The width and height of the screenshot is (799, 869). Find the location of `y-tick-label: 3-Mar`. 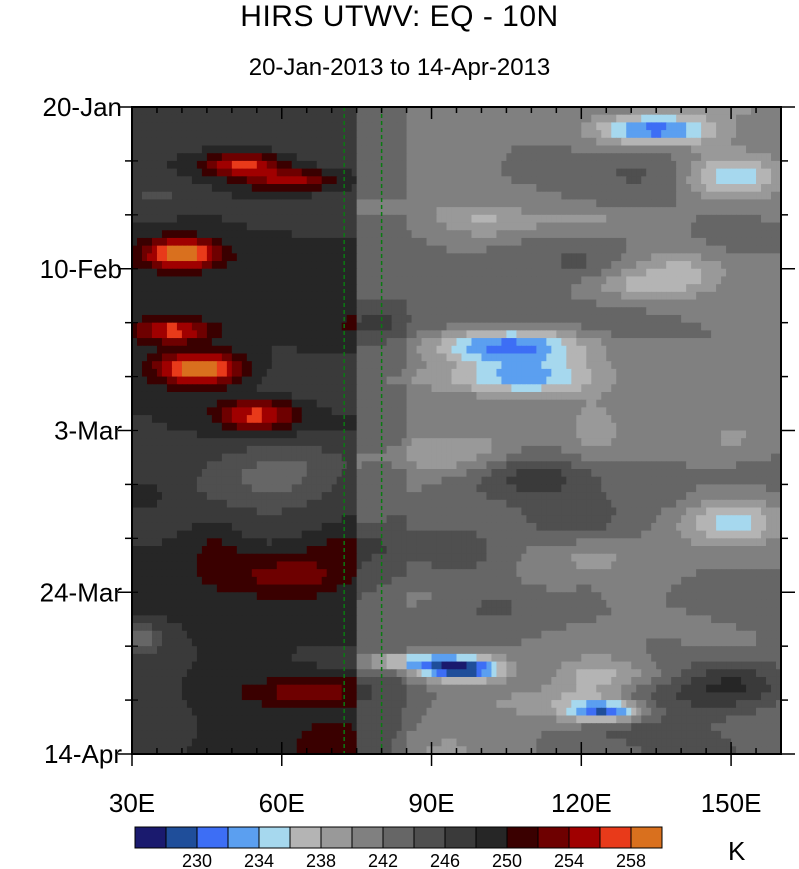

y-tick-label: 3-Mar is located at coordinates (88, 431).